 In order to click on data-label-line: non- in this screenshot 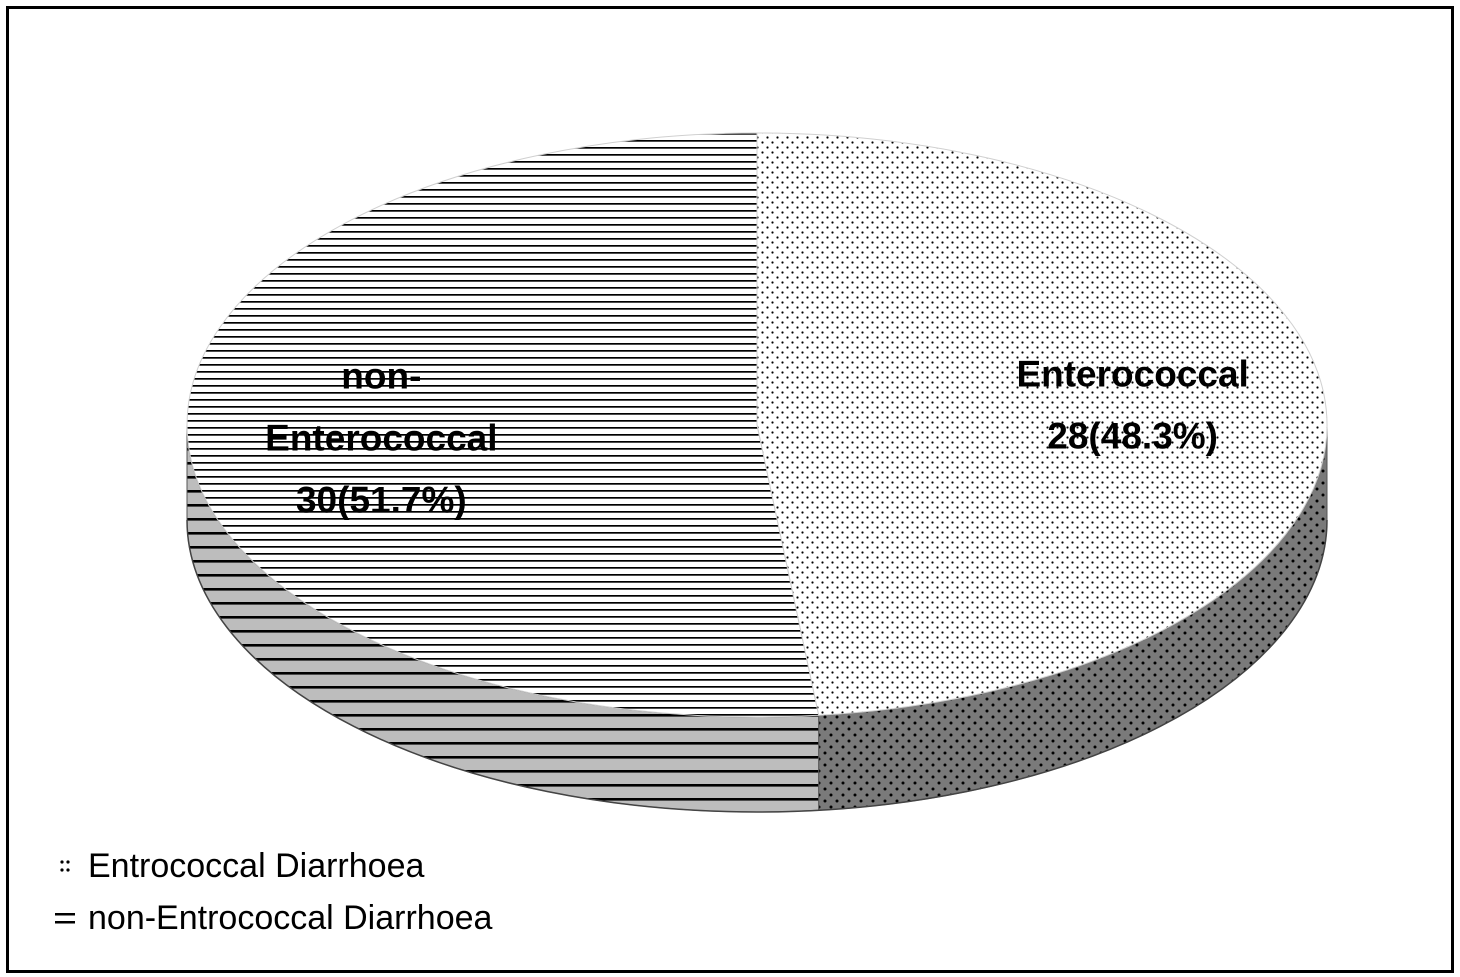, I will do `click(381, 375)`.